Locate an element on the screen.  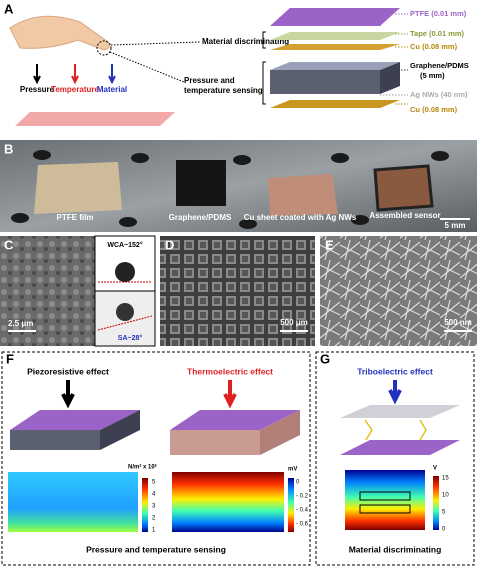
temperature-map is located at coordinates (228, 502).